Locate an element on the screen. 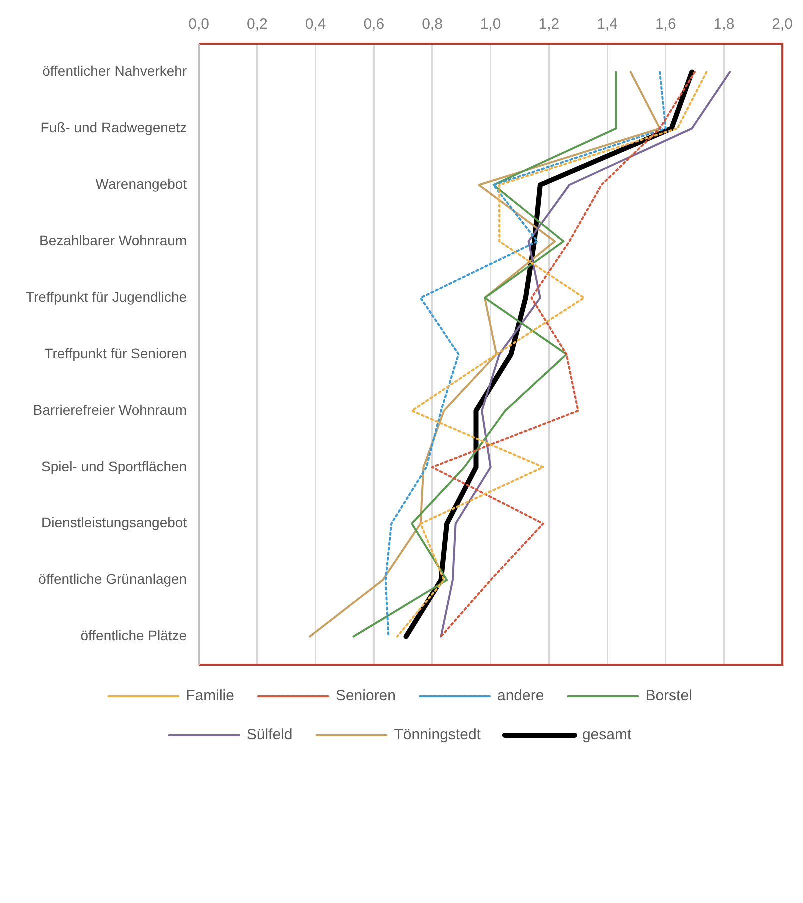 The image size is (803, 903). legend-label: andere is located at coordinates (520, 696).